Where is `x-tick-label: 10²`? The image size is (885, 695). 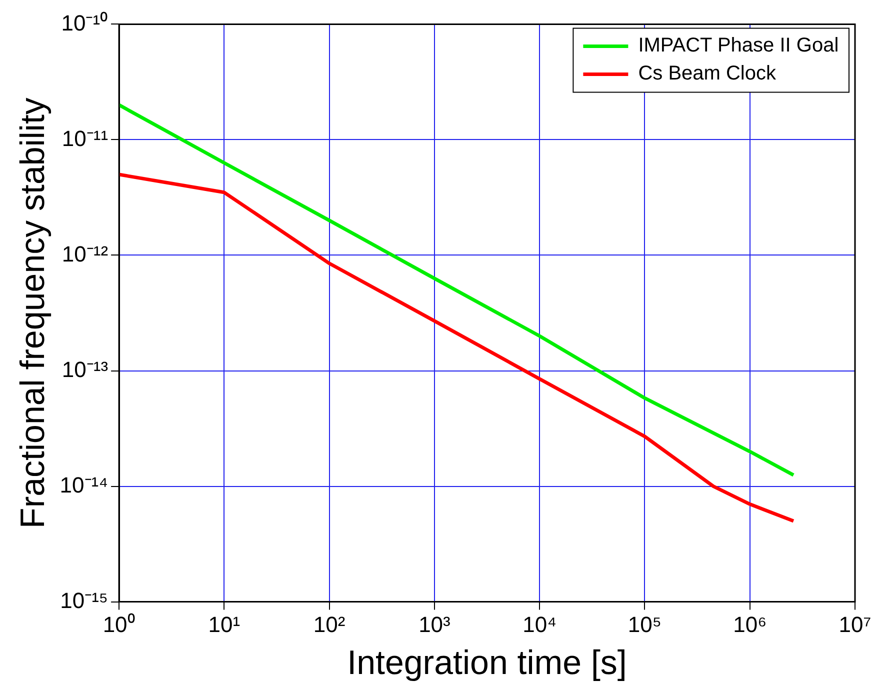 x-tick-label: 10² is located at coordinates (329, 625).